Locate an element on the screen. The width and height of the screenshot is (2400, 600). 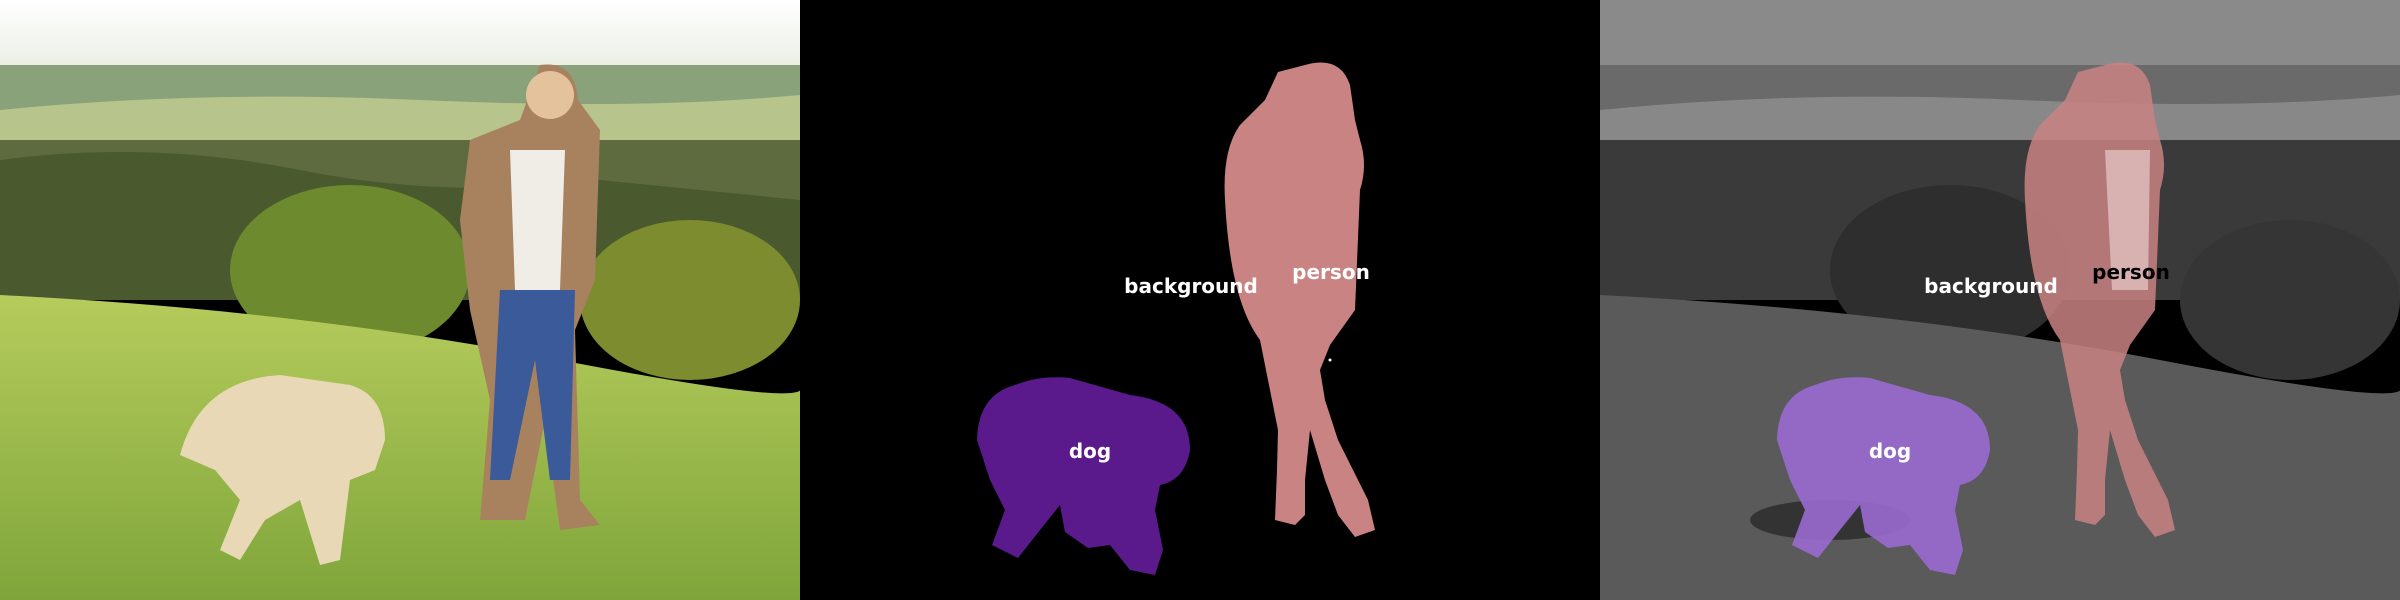
dog-mask is located at coordinates (1083, 476).